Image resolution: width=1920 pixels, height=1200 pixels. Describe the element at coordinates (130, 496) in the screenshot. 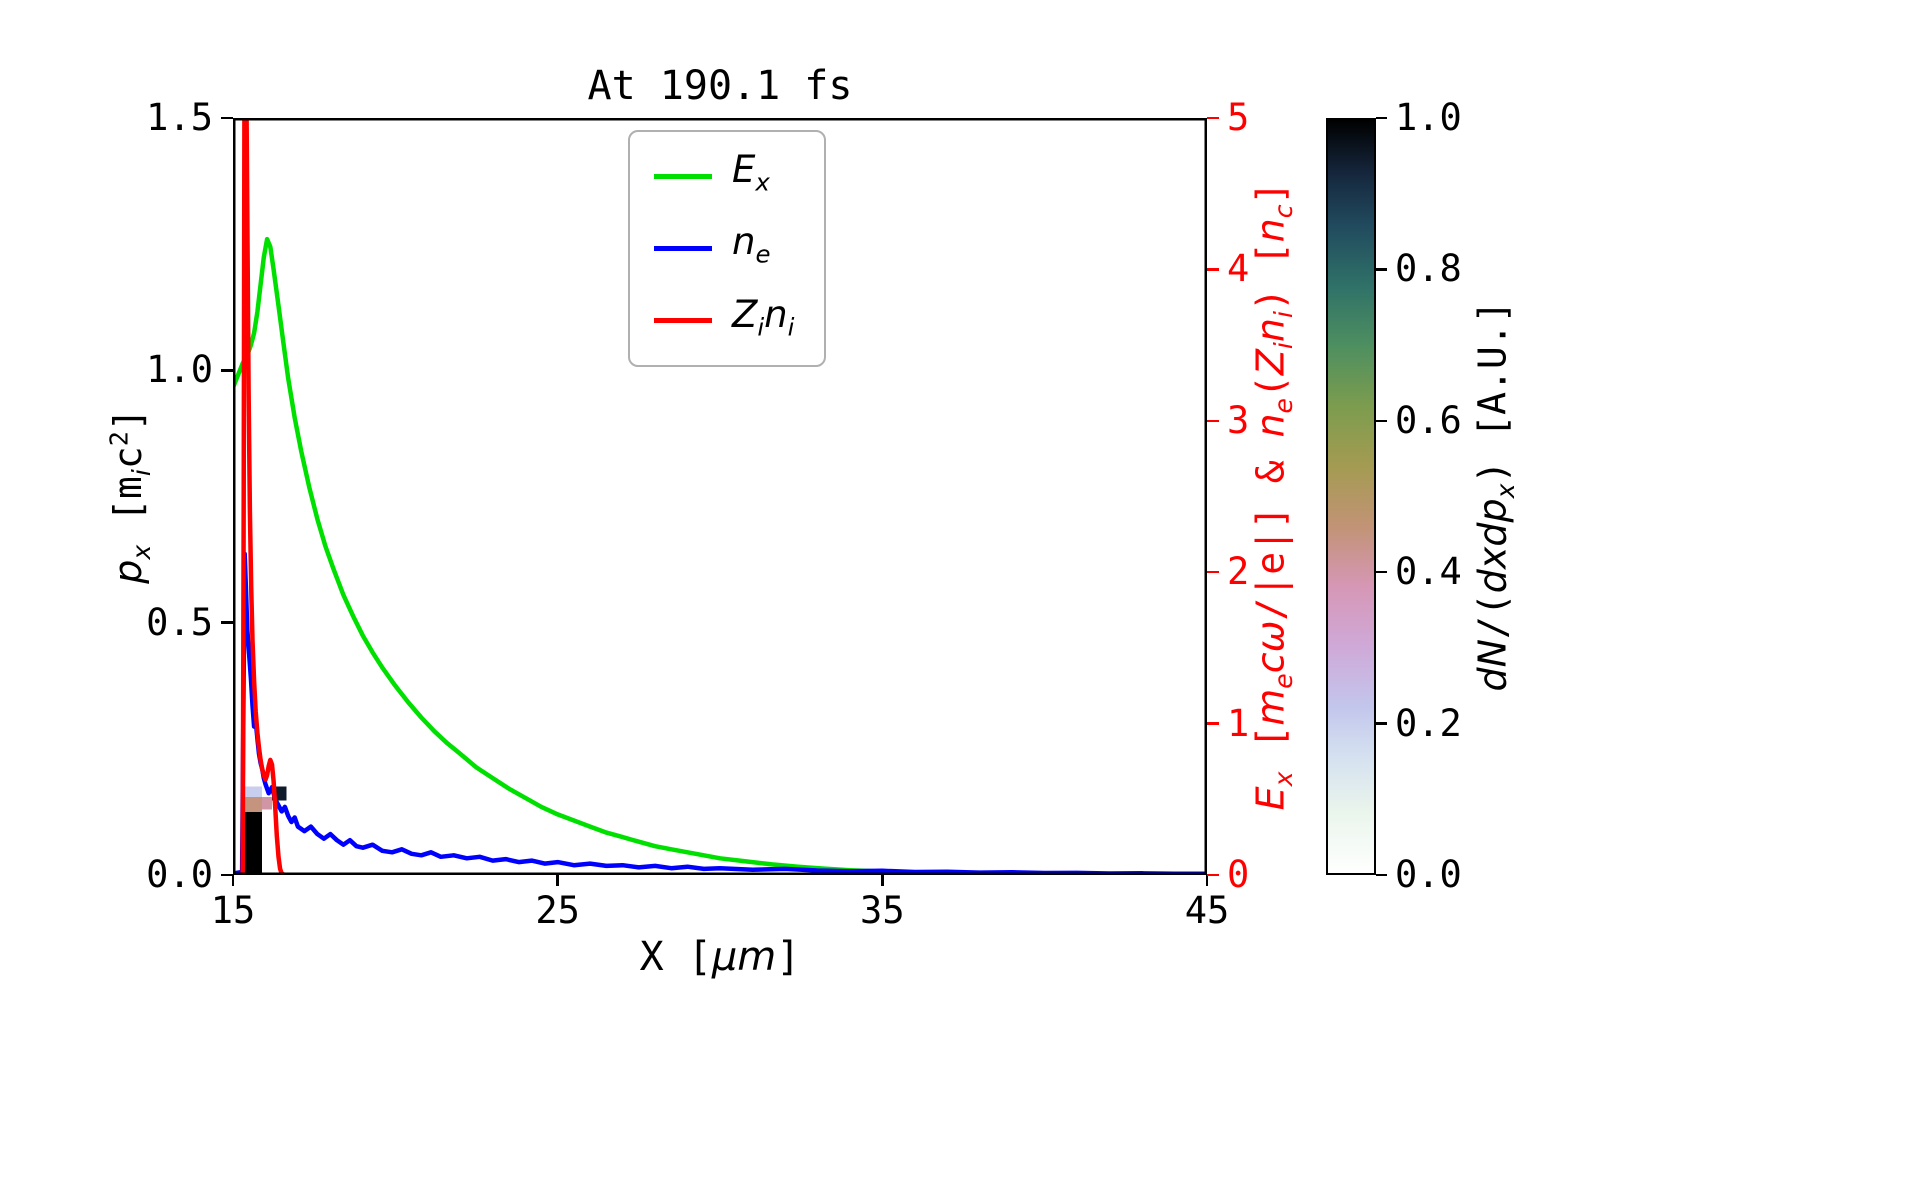

I see `y-left-axis-label: px [mic2]` at that location.